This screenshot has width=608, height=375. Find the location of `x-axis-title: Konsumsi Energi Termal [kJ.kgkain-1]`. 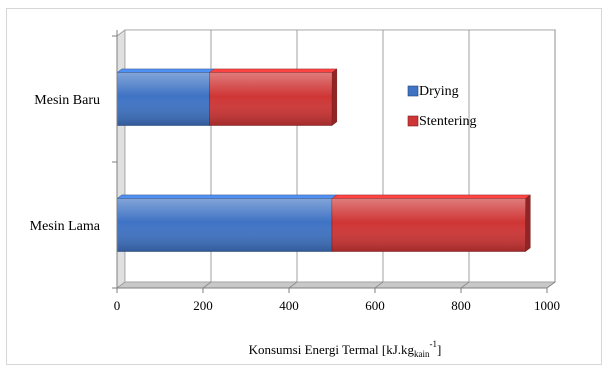

x-axis-title: Konsumsi Energi Termal [kJ.kgkain-1] is located at coordinates (345, 349).